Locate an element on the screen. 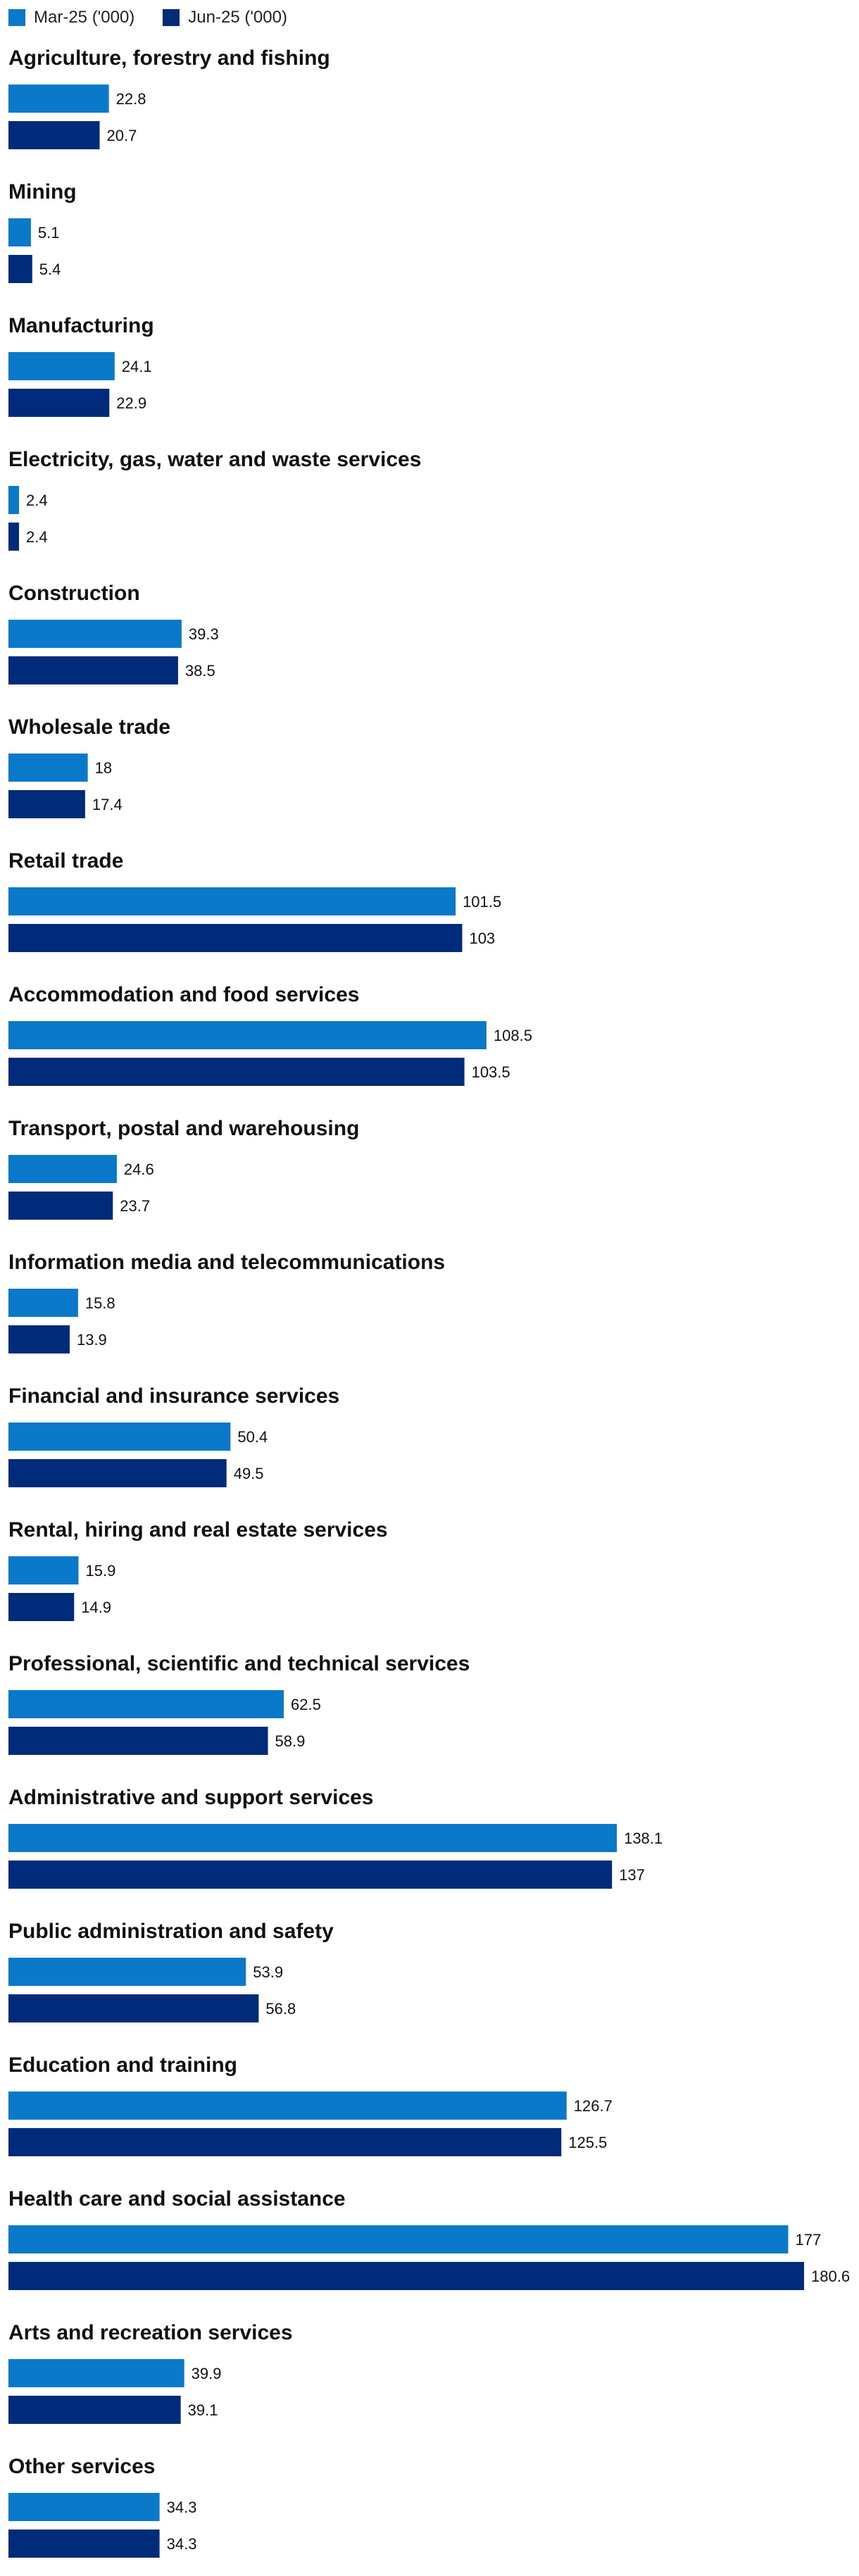  value-label-rental-hiring-and-real-estate-services-mar-25: 15.9 is located at coordinates (100, 1571).